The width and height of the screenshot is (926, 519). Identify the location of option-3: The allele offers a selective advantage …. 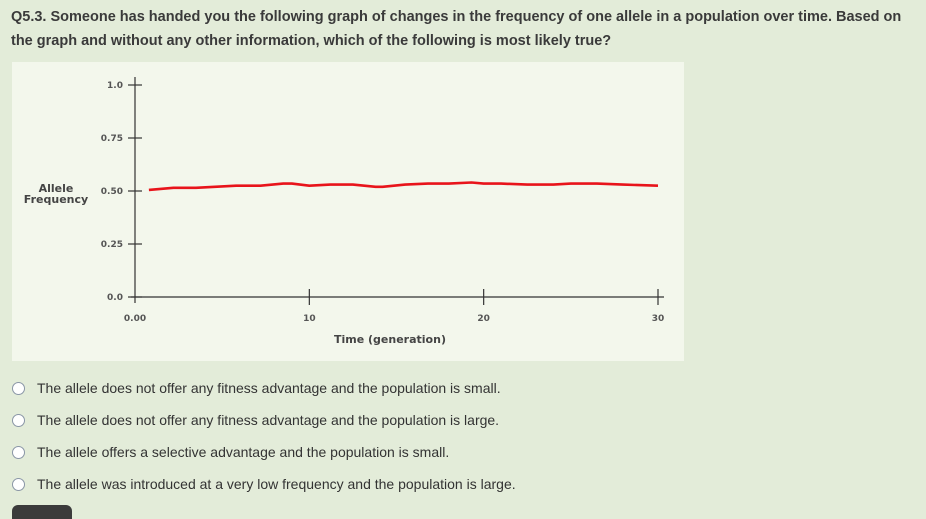
(264, 452).